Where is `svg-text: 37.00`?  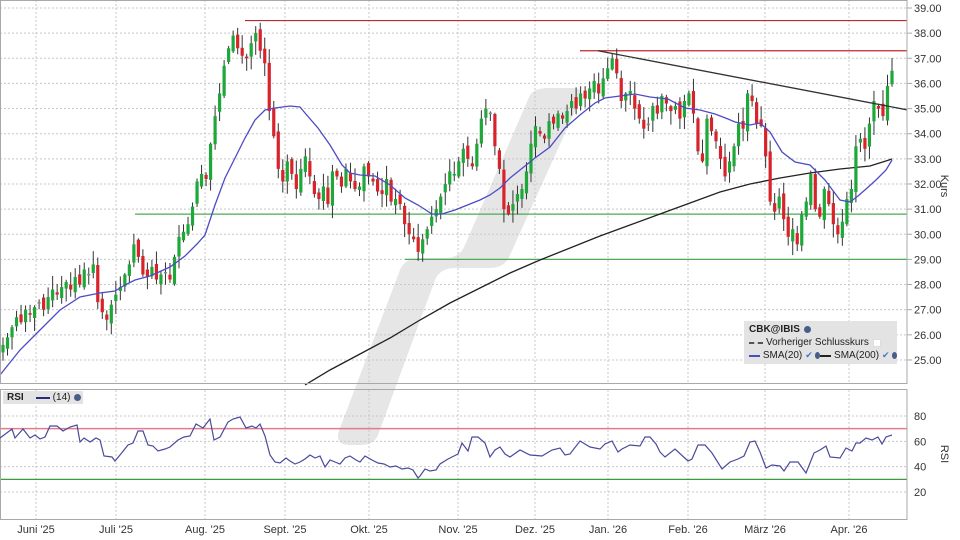 svg-text: 37.00 is located at coordinates (928, 59).